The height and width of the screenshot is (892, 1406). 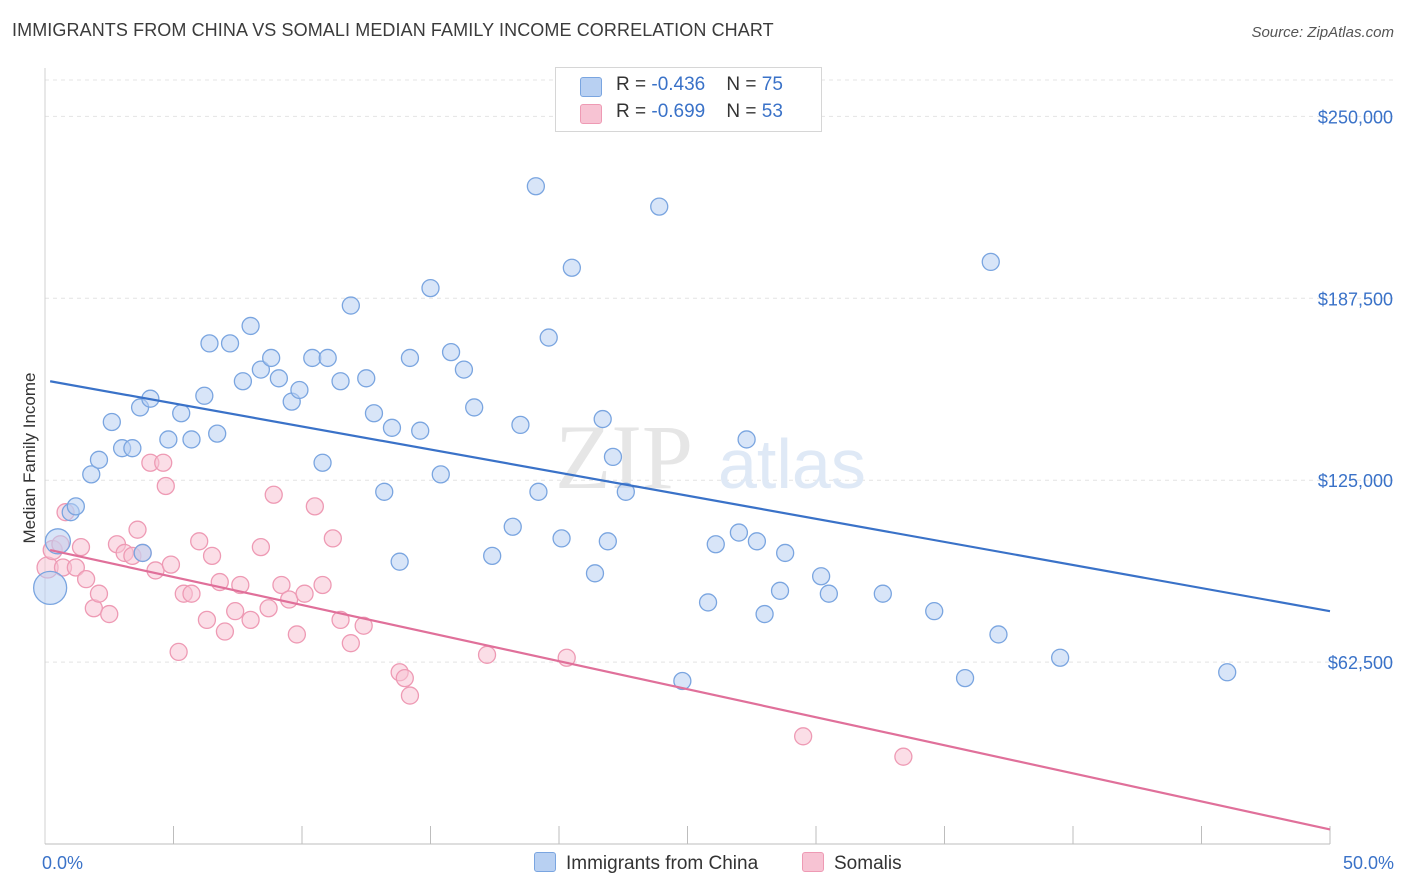 What do you see at coordinates (688, 99) in the screenshot?
I see `stats-legend: R = -0.436 N = 75 R = -0.699 N = 53` at bounding box center [688, 99].